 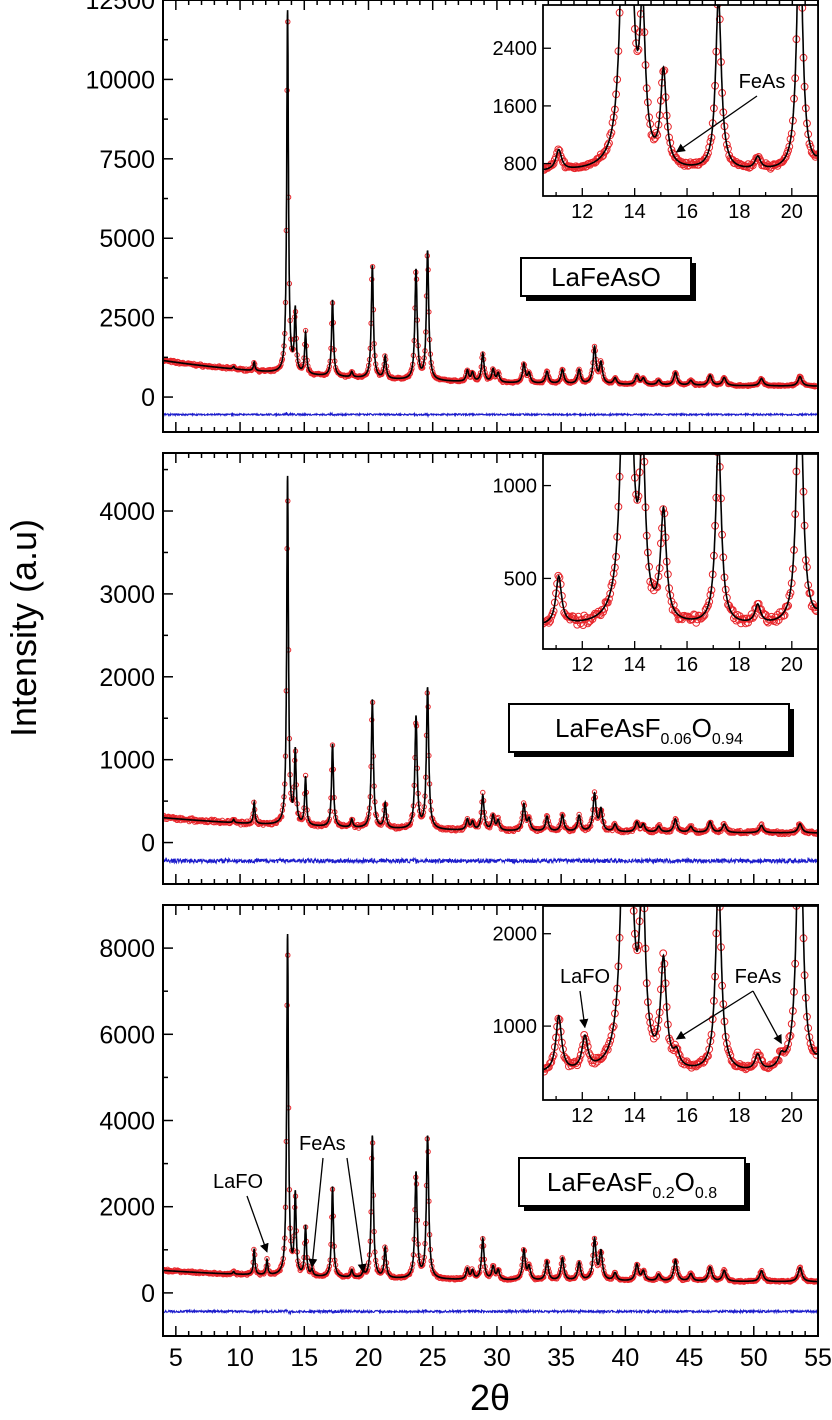 What do you see at coordinates (608, 279) in the screenshot?
I see `sample-label: LaFeAsO` at bounding box center [608, 279].